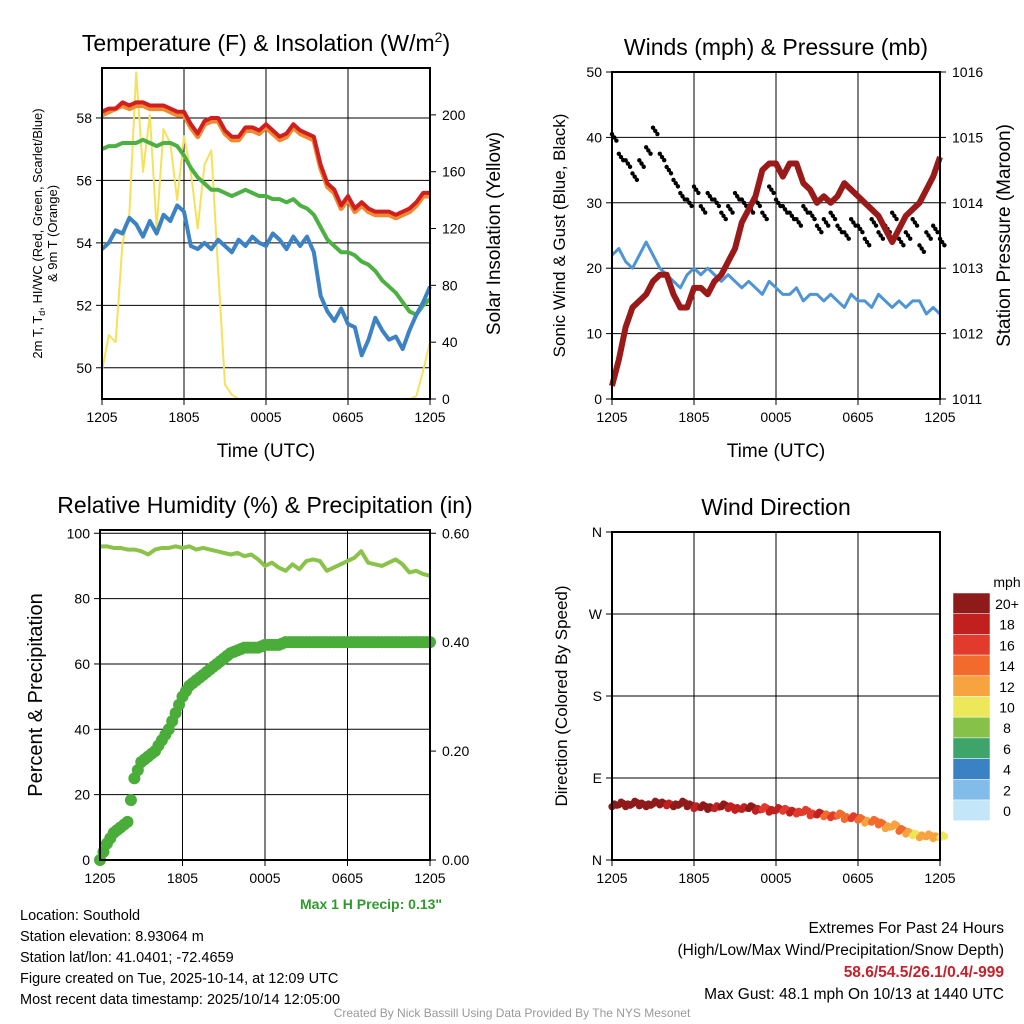 The width and height of the screenshot is (1024, 1024). Describe the element at coordinates (594, 334) in the screenshot. I see `y-tick-label: 10` at that location.